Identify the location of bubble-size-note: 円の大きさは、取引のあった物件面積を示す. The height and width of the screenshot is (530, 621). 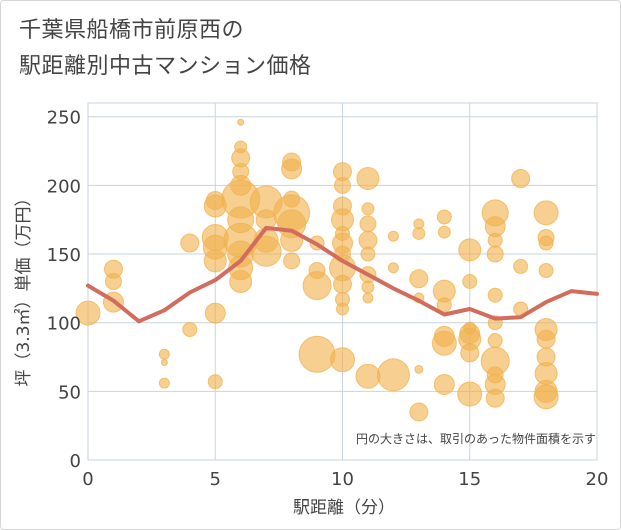
(476, 438).